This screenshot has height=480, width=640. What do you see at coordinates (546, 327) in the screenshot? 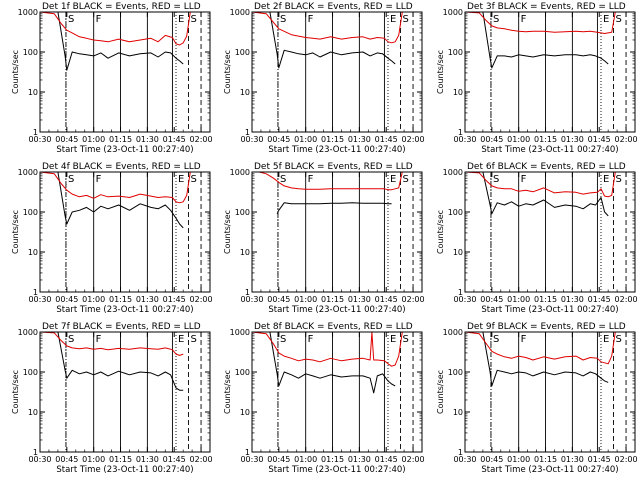
I see `chart-title: Det 9f BLACK = Events, RED = LLD` at bounding box center [546, 327].